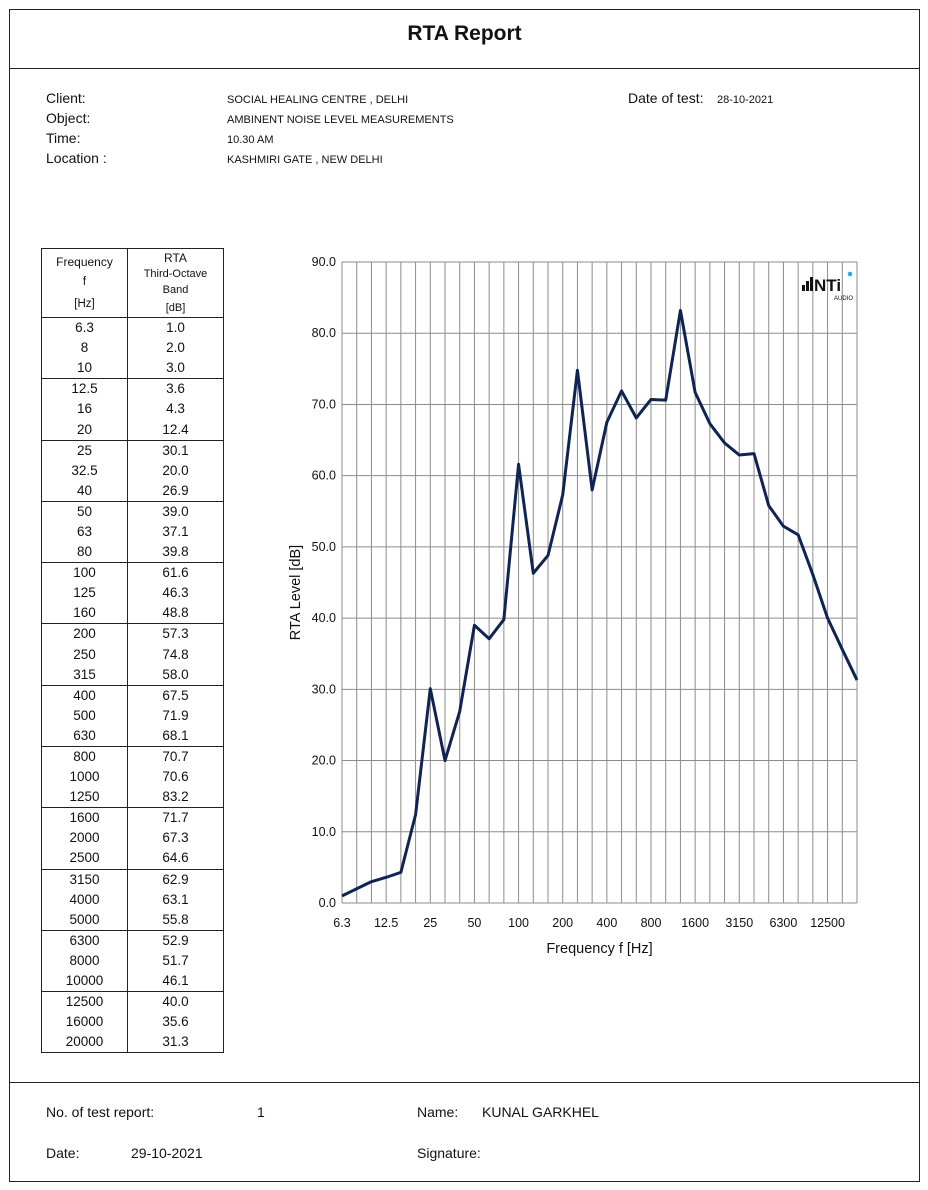  What do you see at coordinates (175, 450) in the screenshot?
I see `rta-cell: 30.1` at bounding box center [175, 450].